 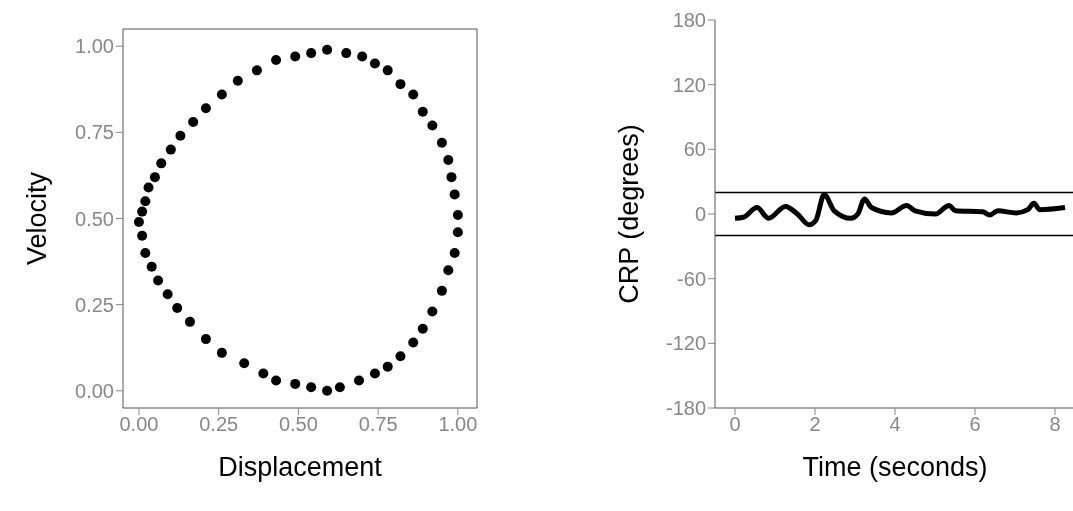 I want to click on y-tick-label: 60, so click(x=694, y=149).